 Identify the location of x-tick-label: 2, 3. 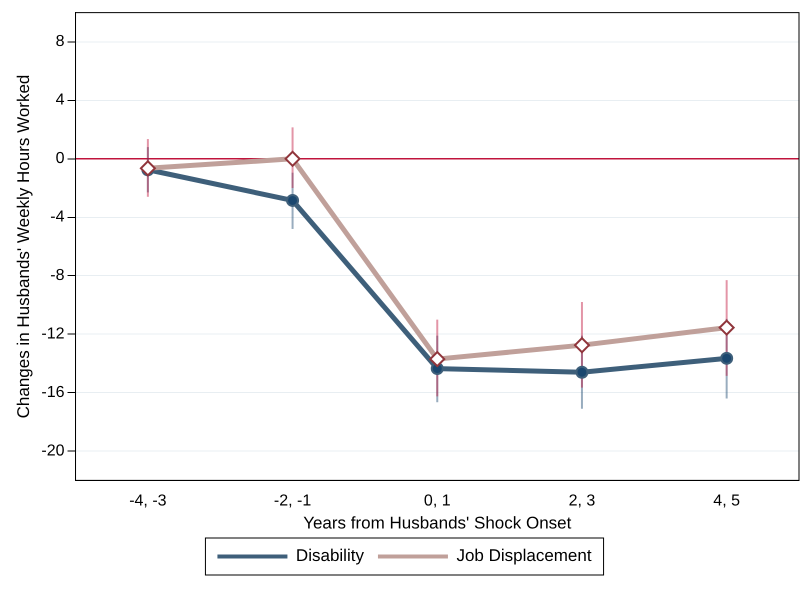
(582, 501).